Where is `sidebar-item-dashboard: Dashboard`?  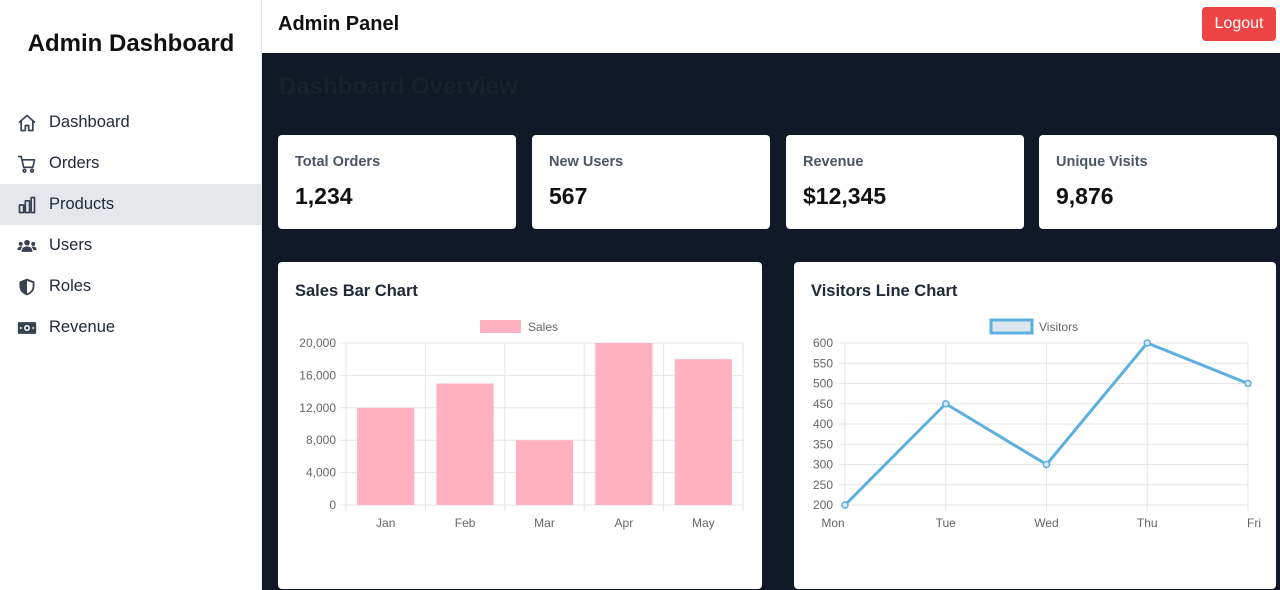 sidebar-item-dashboard: Dashboard is located at coordinates (131, 122).